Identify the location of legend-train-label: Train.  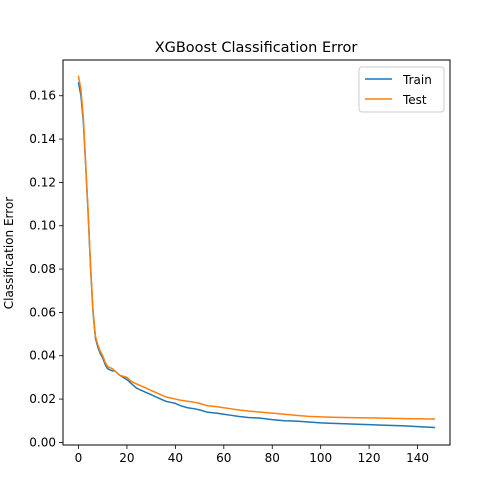
(417, 80).